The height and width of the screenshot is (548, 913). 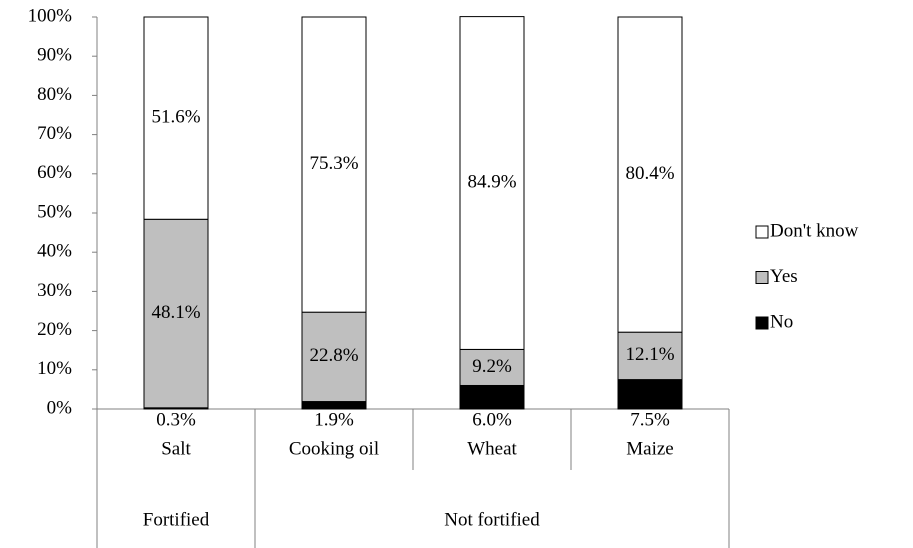 What do you see at coordinates (334, 448) in the screenshot?
I see `x-tick-label: Cooking oil` at bounding box center [334, 448].